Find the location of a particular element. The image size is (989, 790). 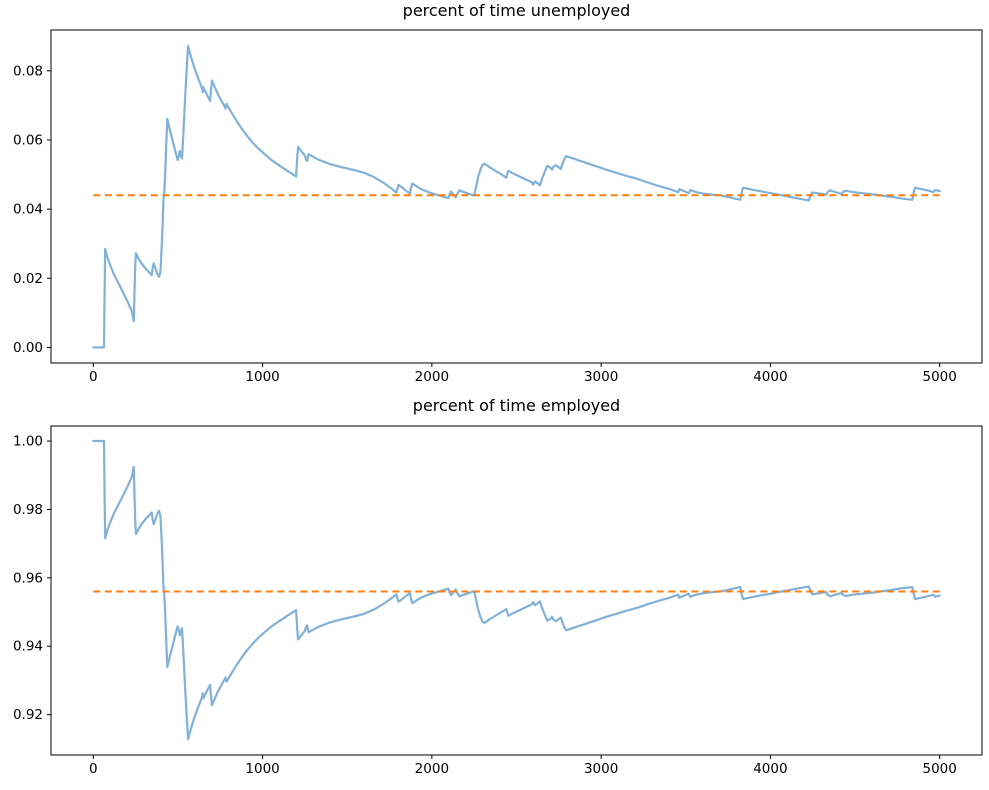

y-tick-label: 0.96 is located at coordinates (28, 578).